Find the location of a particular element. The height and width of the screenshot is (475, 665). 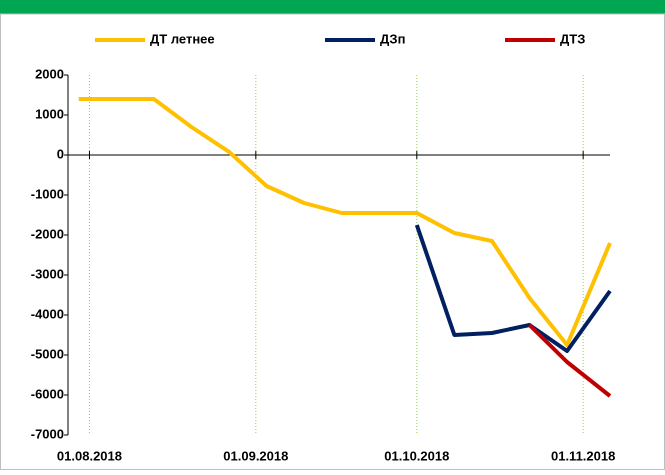

legend-label: ДТ летнее is located at coordinates (182, 38).